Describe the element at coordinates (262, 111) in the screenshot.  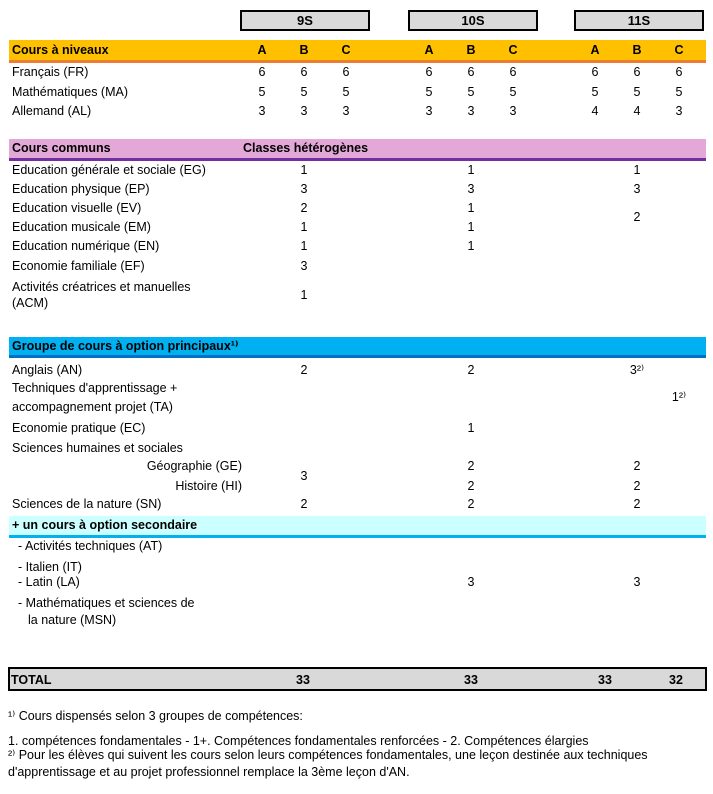
I see `cell-al-9a: 3` at that location.